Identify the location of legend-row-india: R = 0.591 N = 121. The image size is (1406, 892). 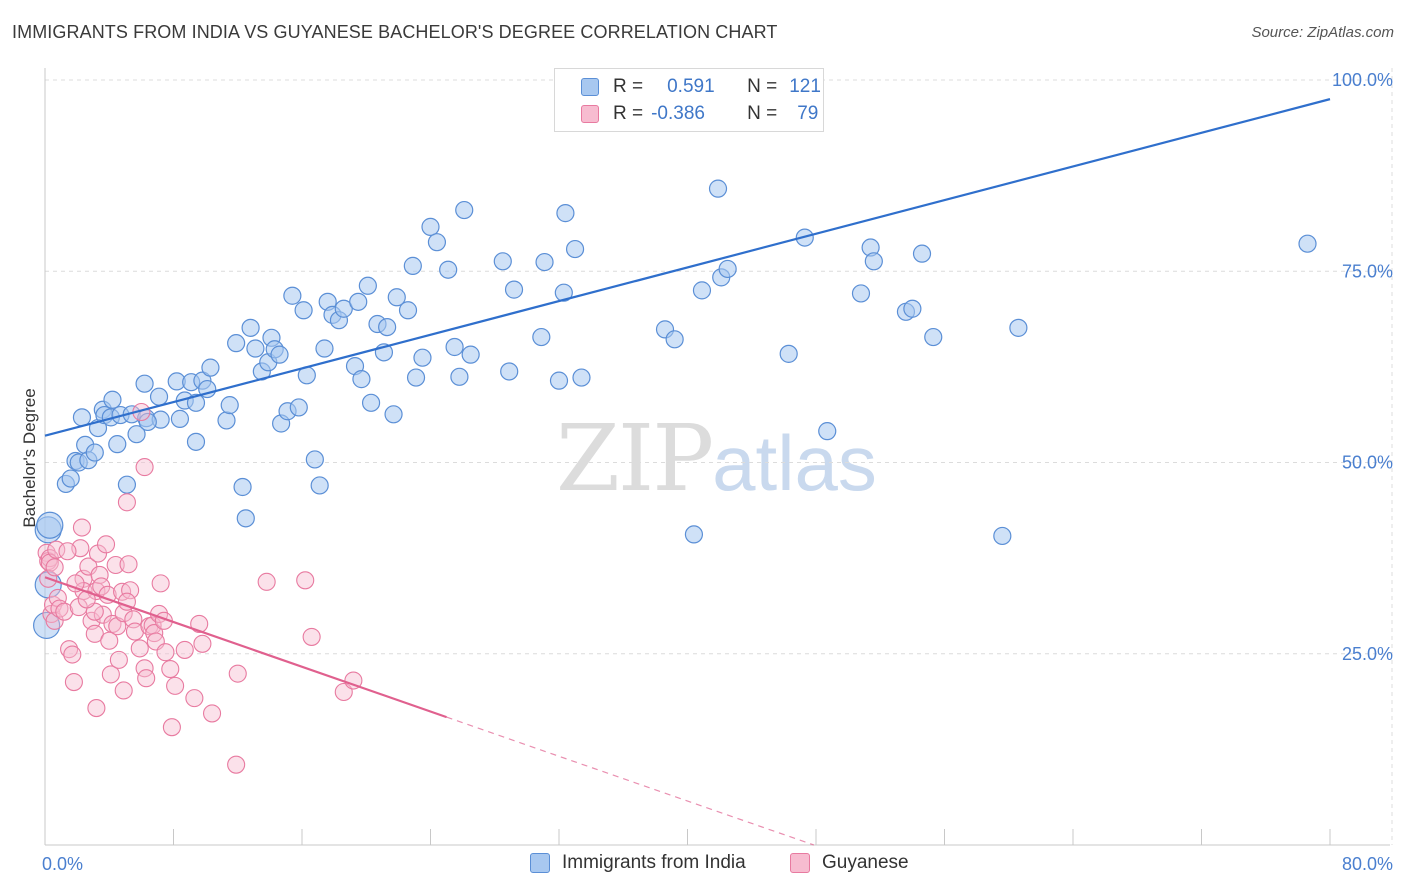
(688, 87).